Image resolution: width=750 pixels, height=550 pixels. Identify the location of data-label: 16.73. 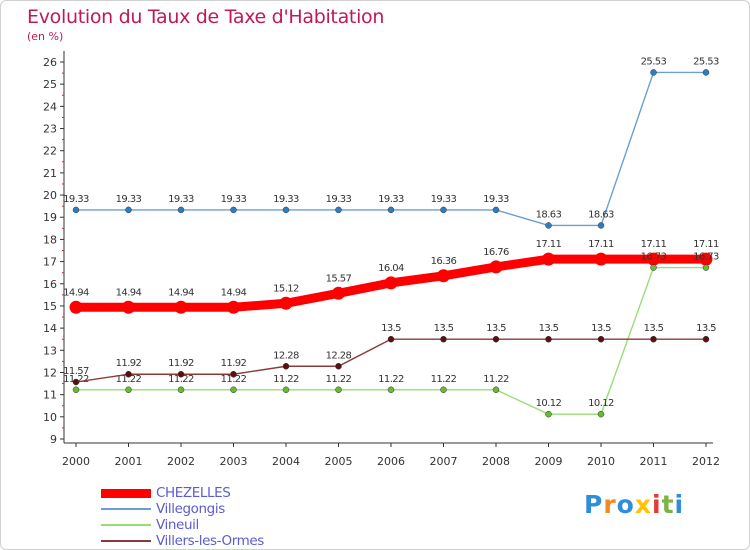
(706, 257).